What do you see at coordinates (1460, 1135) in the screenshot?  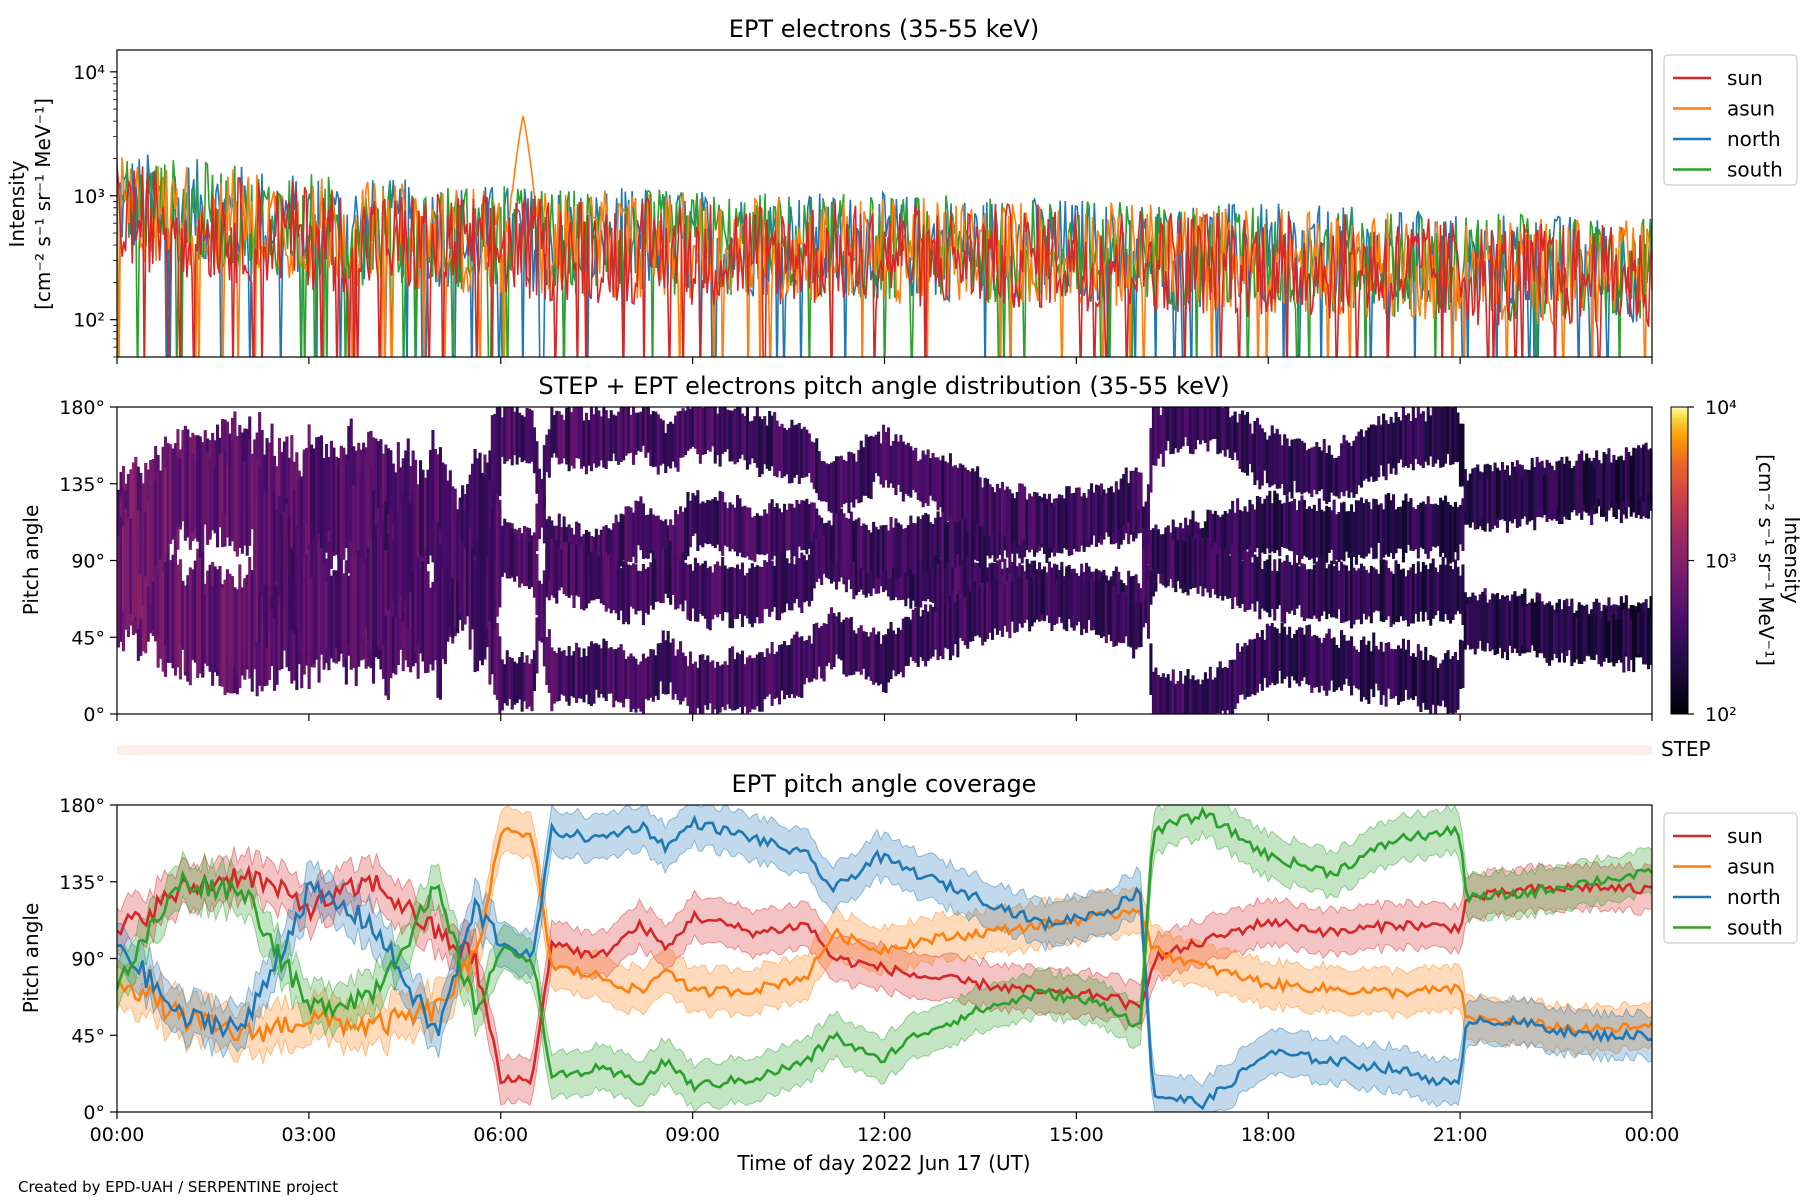 I see `x-tick-label: 21:00` at bounding box center [1460, 1135].